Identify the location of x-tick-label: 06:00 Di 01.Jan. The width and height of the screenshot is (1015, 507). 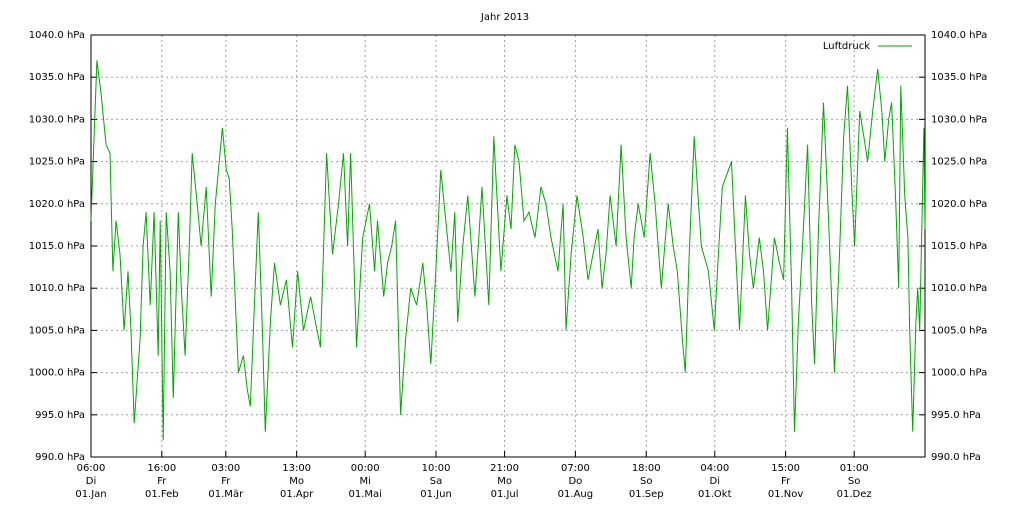
(90, 481).